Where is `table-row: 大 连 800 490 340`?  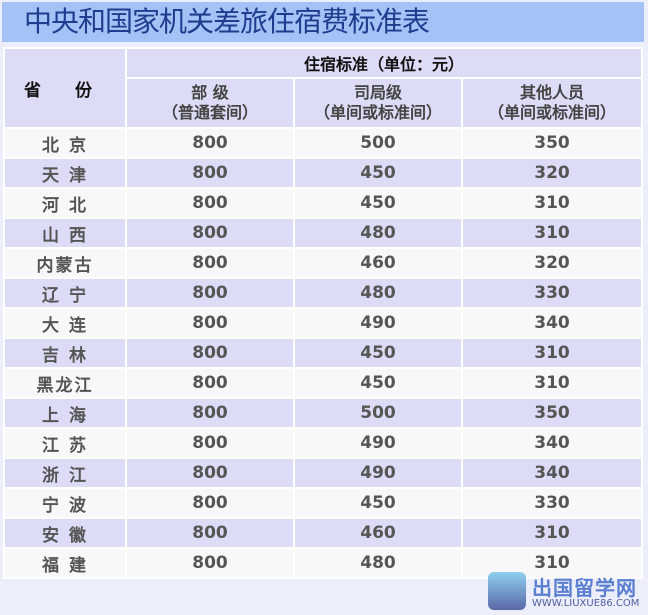
table-row: 大 连 800 490 340 is located at coordinates (323, 323).